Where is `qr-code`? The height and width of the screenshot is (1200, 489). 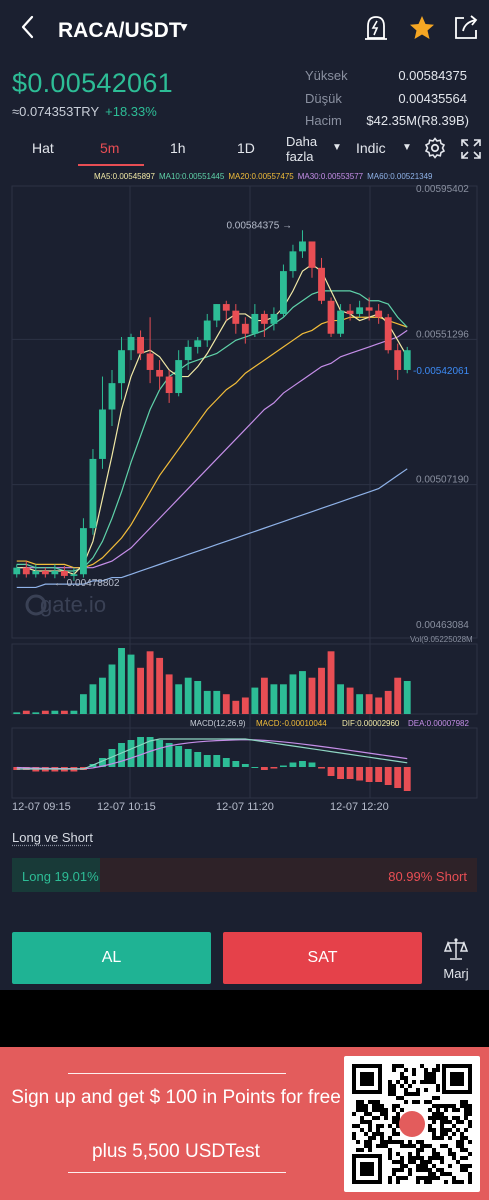 qr-code is located at coordinates (412, 1124).